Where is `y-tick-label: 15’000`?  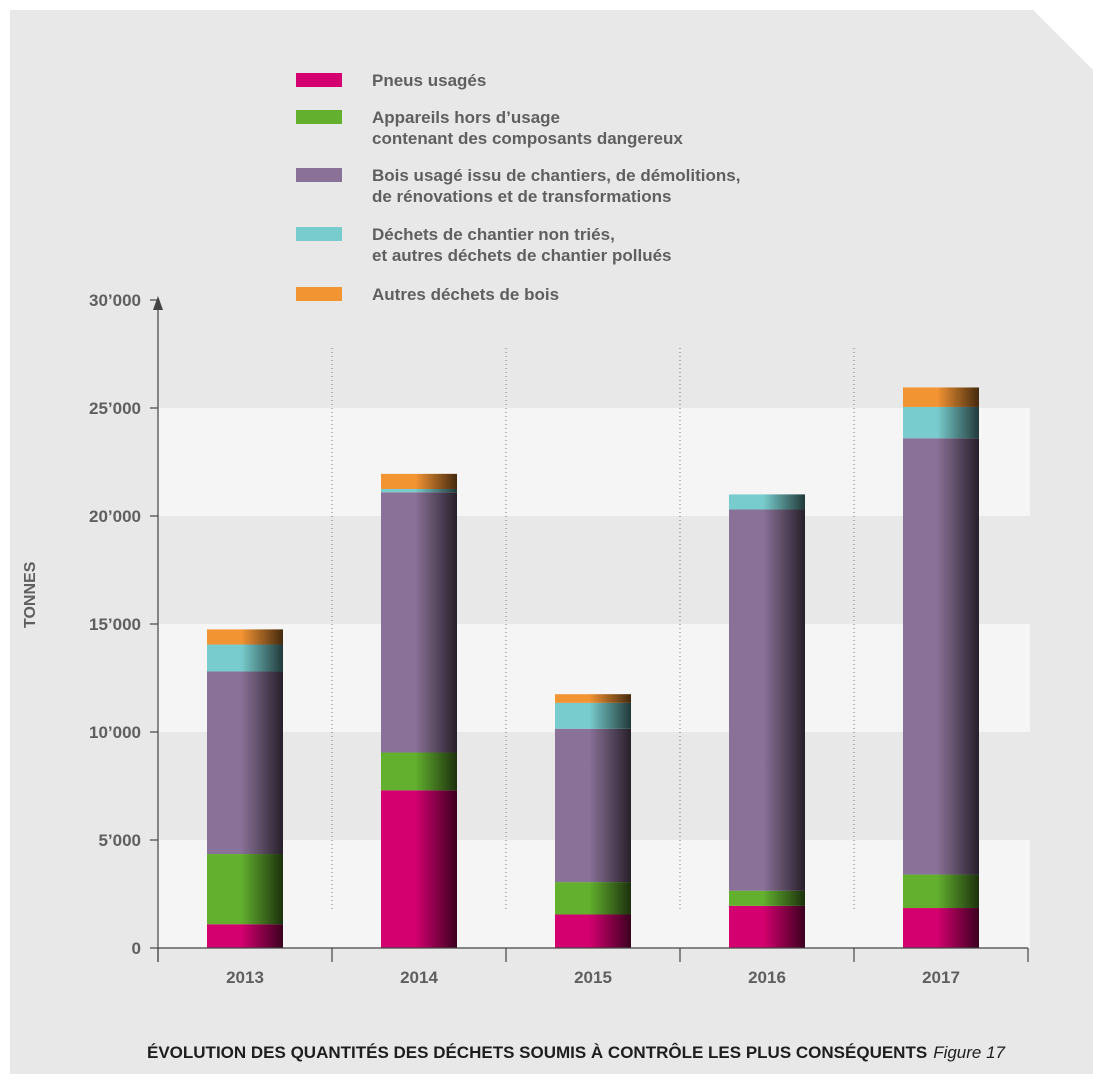 y-tick-label: 15’000 is located at coordinates (115, 624).